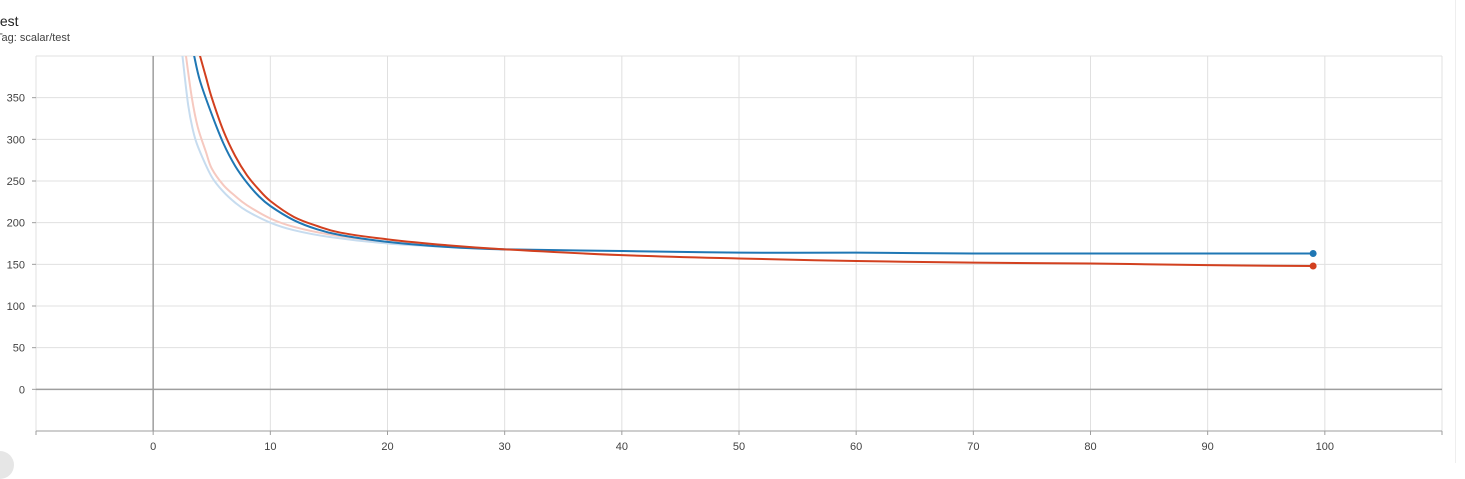 The image size is (1465, 479). I want to click on y-tick-label: 350, so click(16, 99).